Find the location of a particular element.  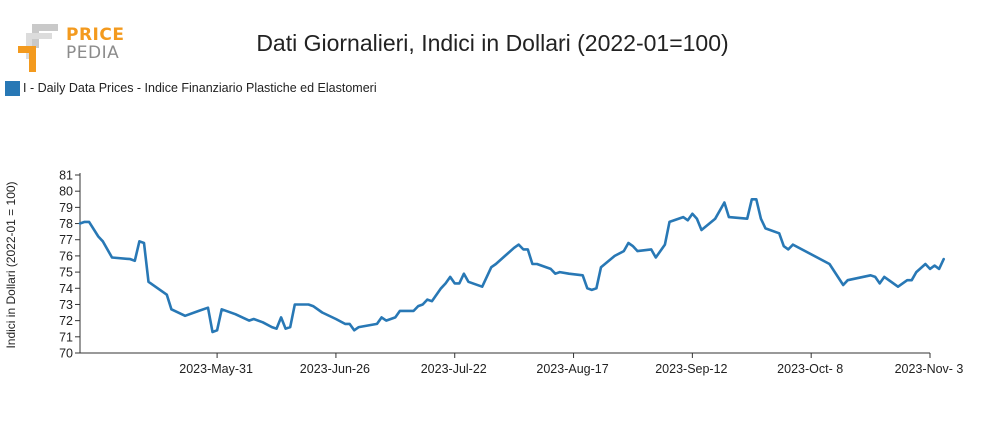

x-tick-label: 2023-Jun-26 is located at coordinates (335, 369).